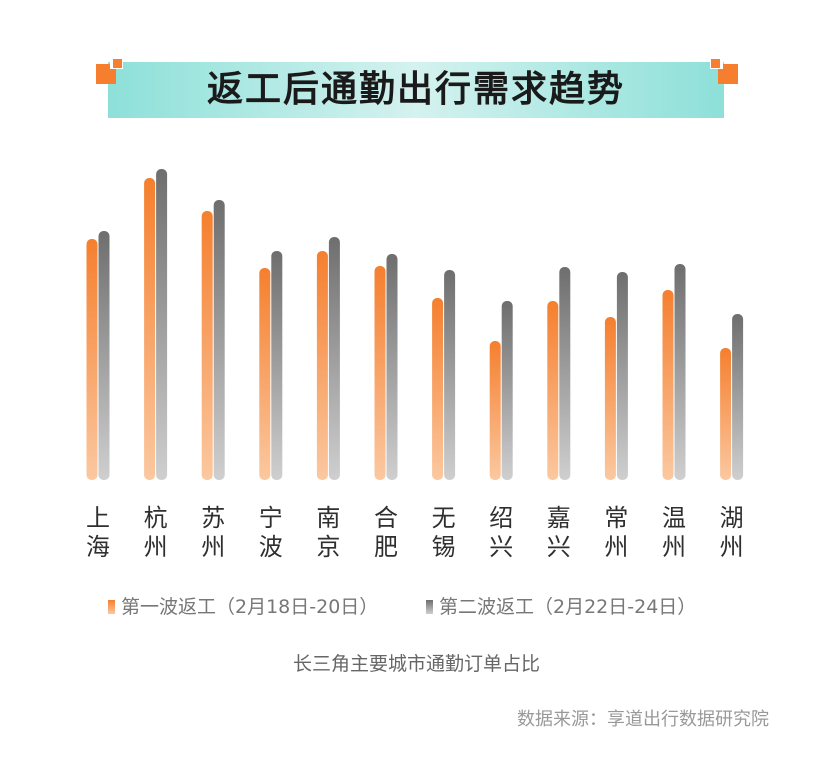  I want to click on data-source: 数据来源：享道出行数据研究院, so click(643, 719).